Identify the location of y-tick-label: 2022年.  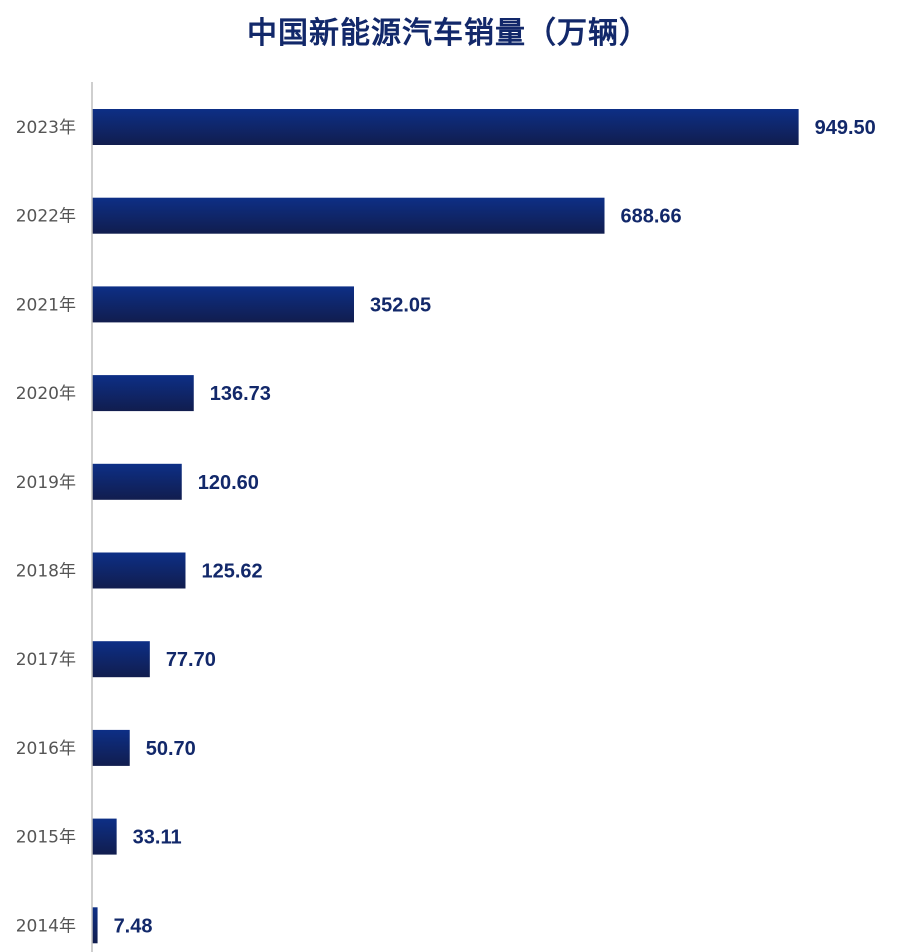
(46, 217).